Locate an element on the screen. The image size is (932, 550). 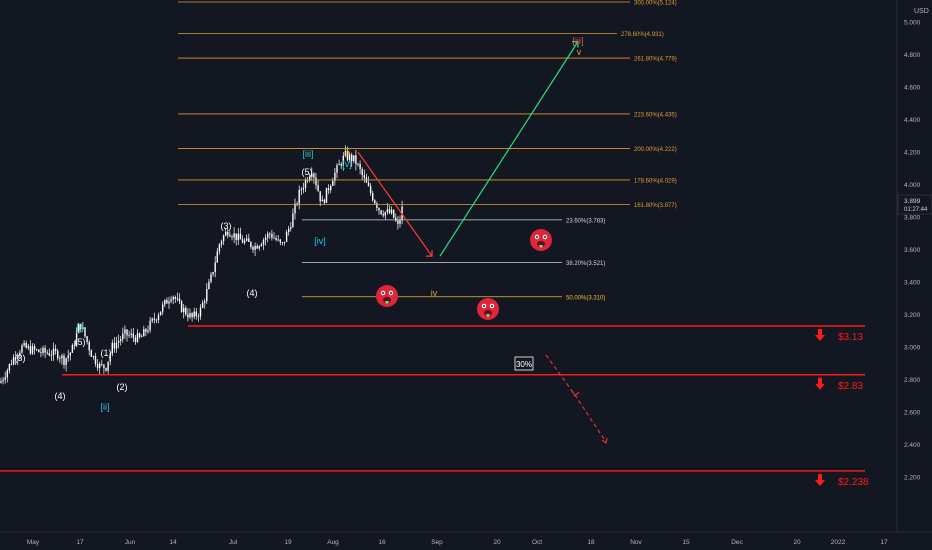
wave-v-arrow is located at coordinates (509, 149).